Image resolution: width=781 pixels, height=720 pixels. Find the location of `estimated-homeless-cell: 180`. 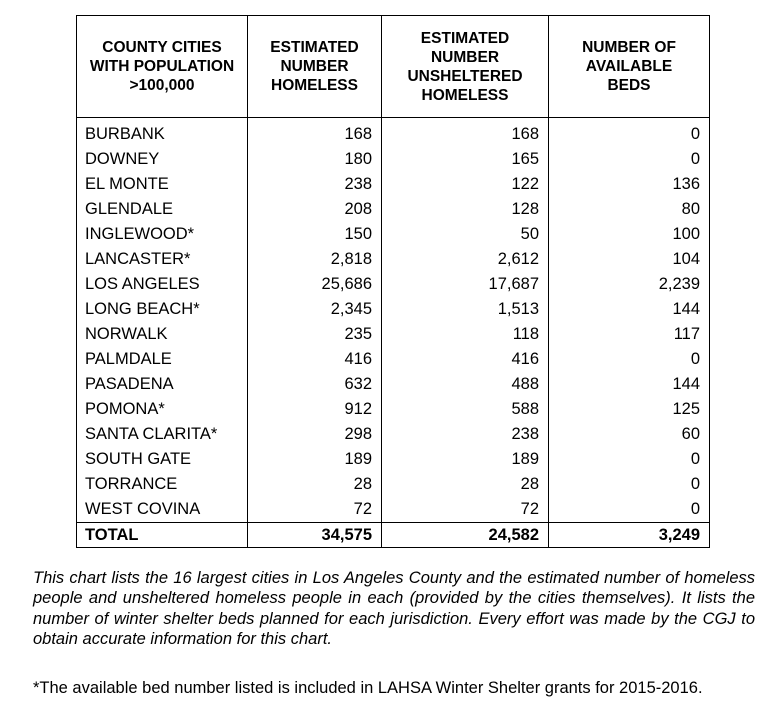

estimated-homeless-cell: 180 is located at coordinates (314, 159).